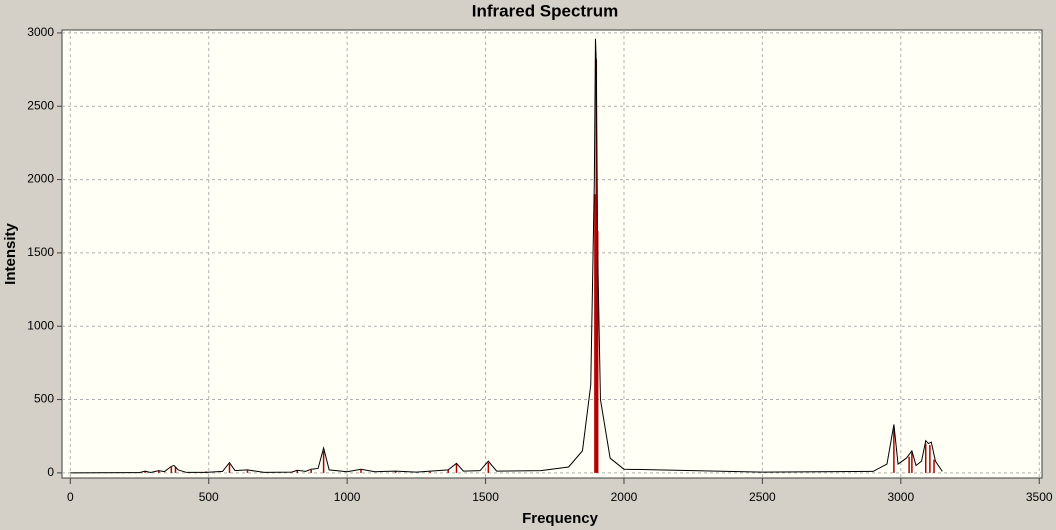 Image resolution: width=1056 pixels, height=530 pixels. Describe the element at coordinates (209, 497) in the screenshot. I see `x-tick-label: 500` at that location.